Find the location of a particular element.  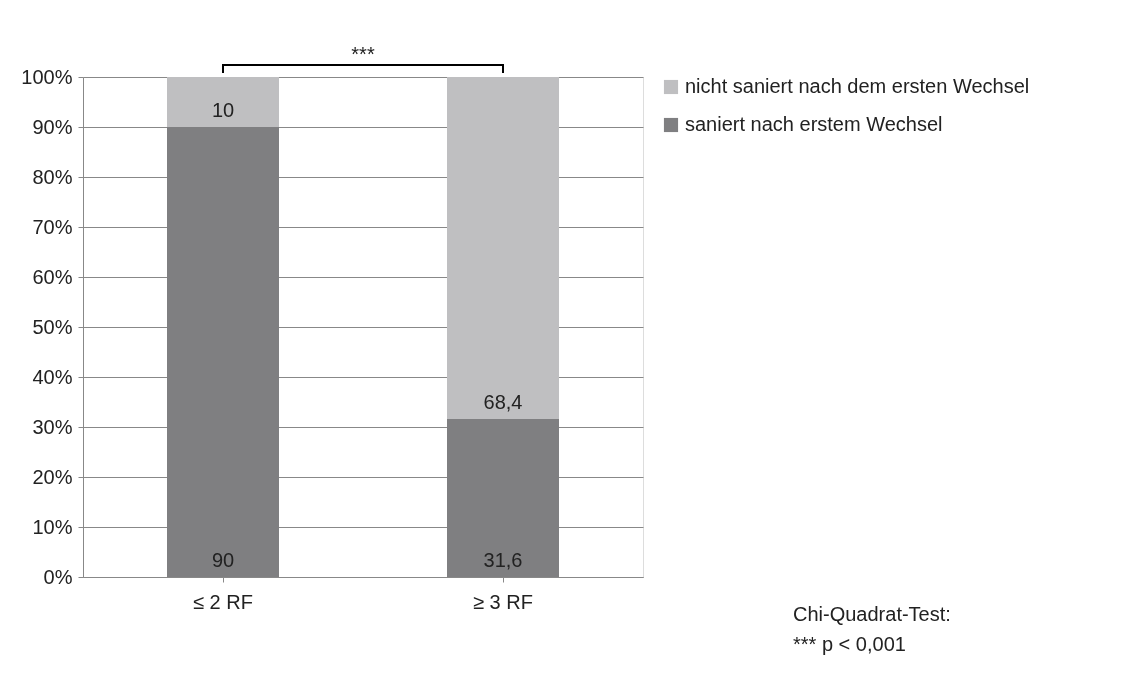

legend-label: saniert nach erstem Wechsel is located at coordinates (814, 124).